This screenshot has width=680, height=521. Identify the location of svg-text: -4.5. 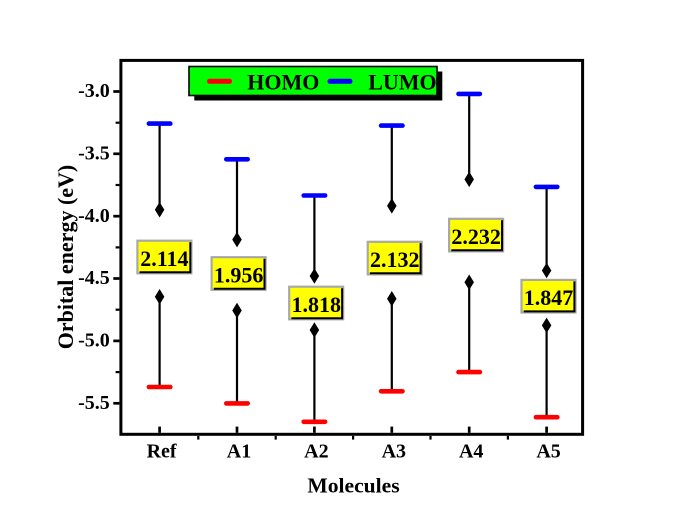
(94, 278).